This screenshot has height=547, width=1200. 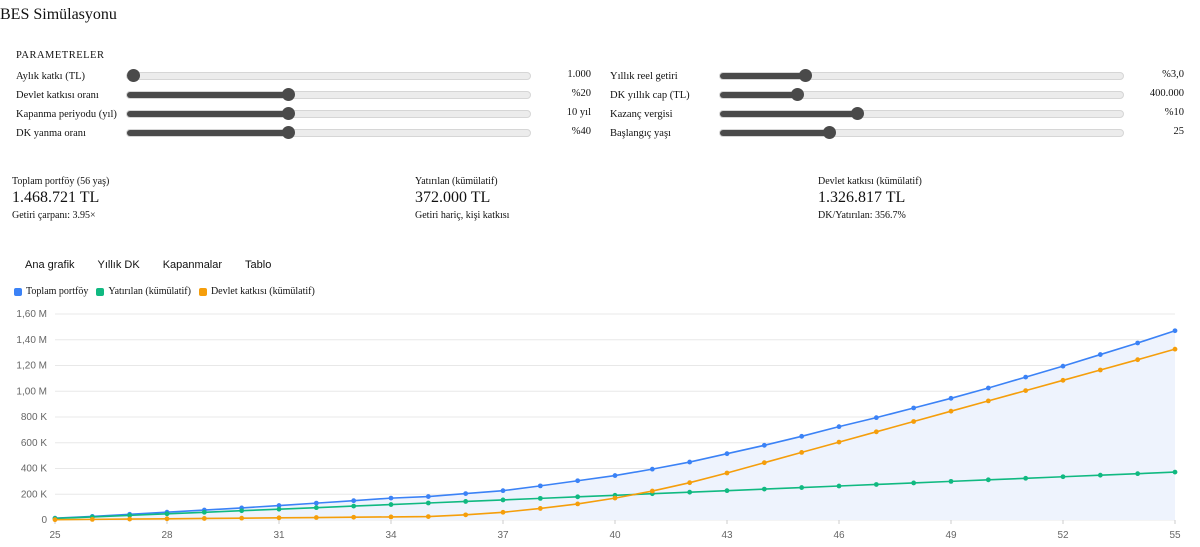 I want to click on param-label: Başlangıç yaşı, so click(x=640, y=133).